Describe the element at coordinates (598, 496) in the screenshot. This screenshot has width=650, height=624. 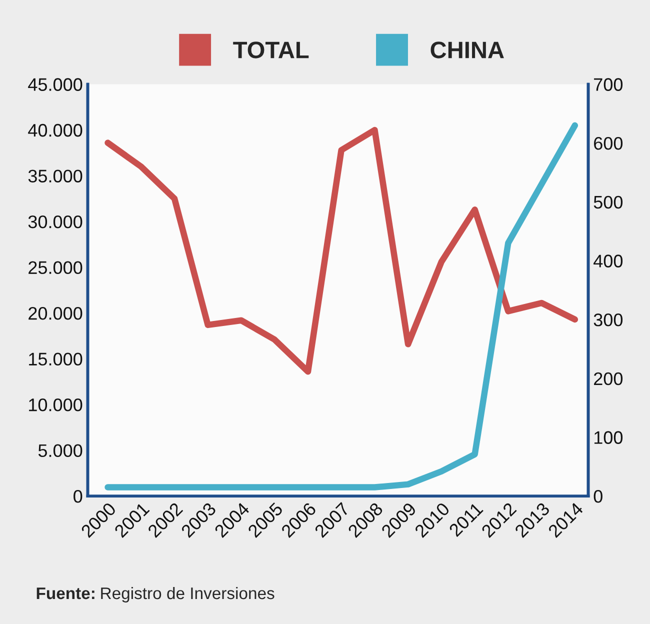
I see `y2-tick-label: 0` at that location.